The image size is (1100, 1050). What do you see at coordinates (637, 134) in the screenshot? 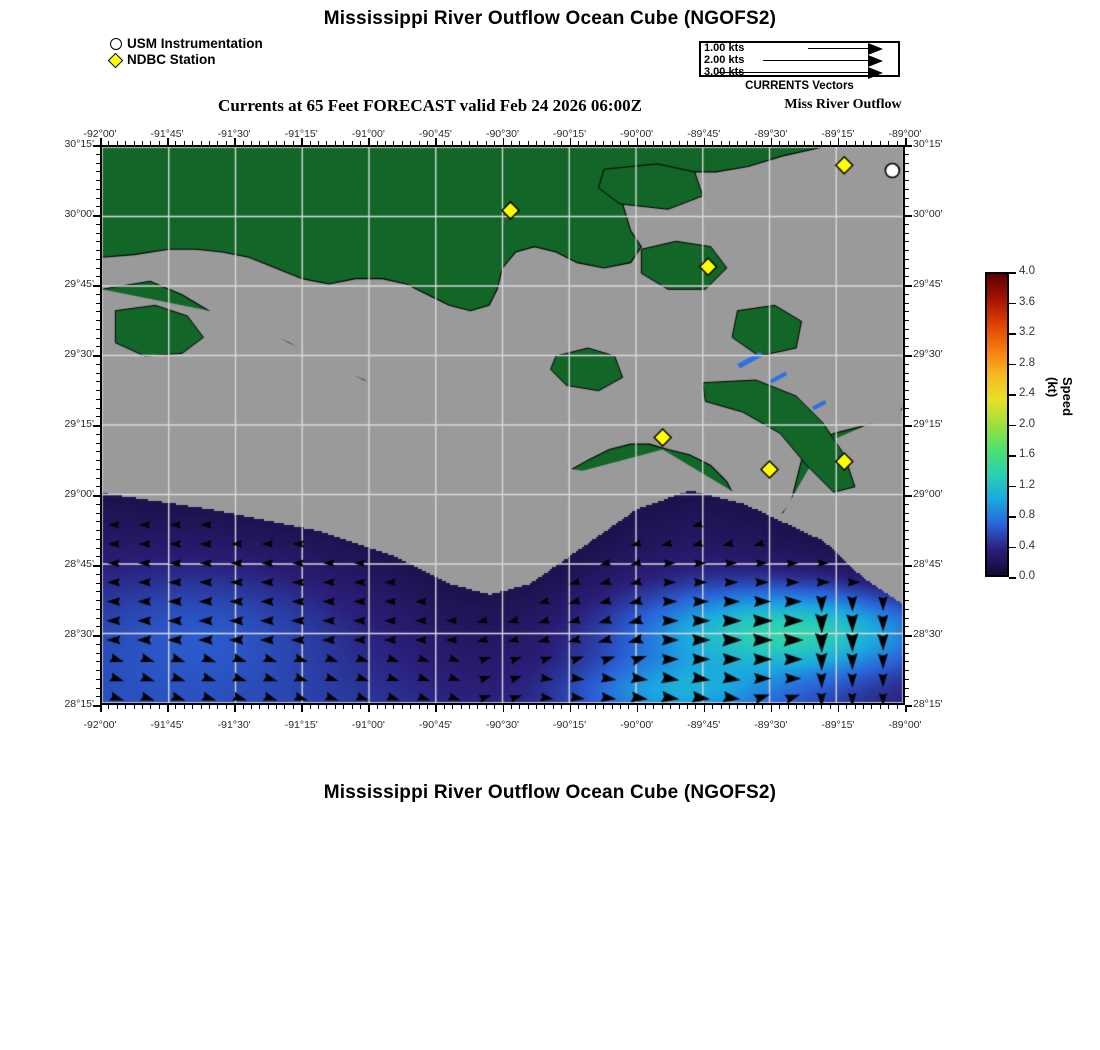
I see `x-axis-tick-label: -90°00'` at bounding box center [637, 134].